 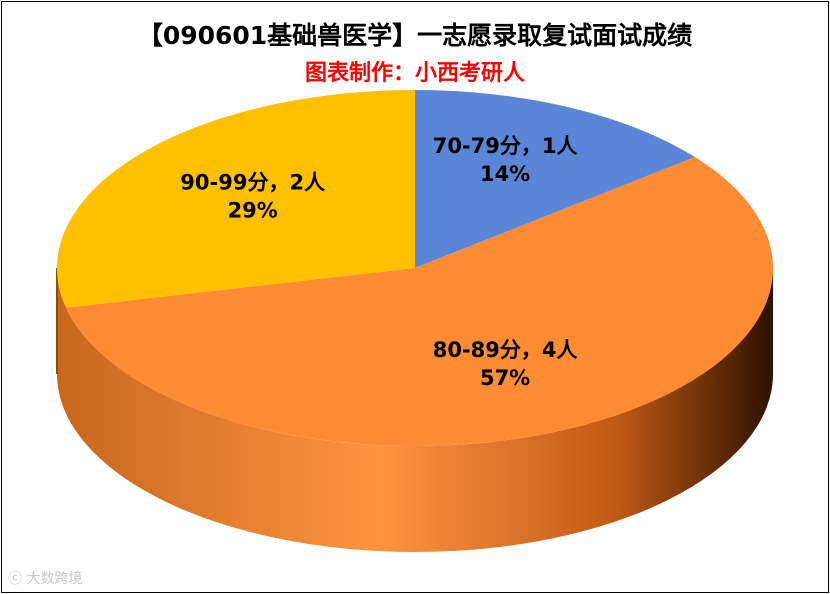 I want to click on pie-label-2: 90-99分，2人, so click(x=252, y=183).